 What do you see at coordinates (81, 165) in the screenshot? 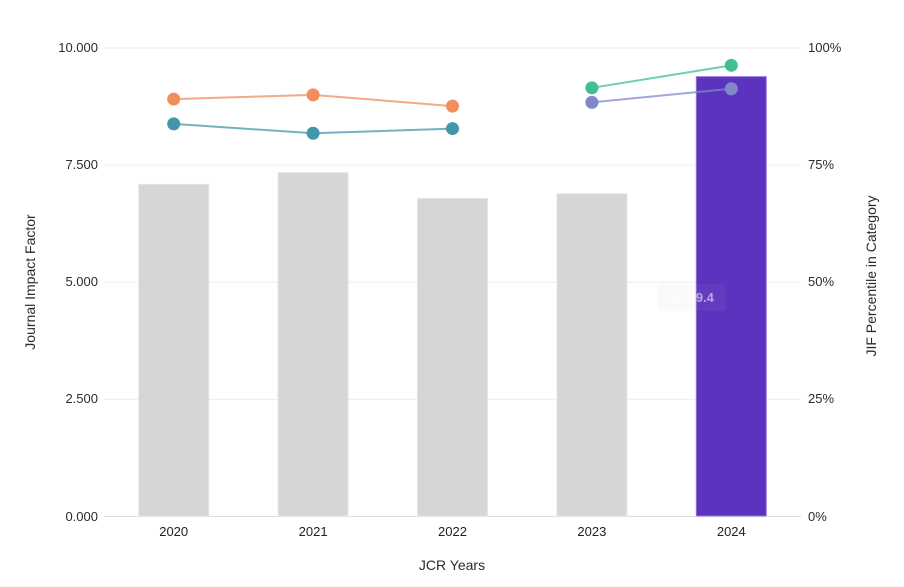
I see `y-left-tick-label: 7.500` at bounding box center [81, 165].